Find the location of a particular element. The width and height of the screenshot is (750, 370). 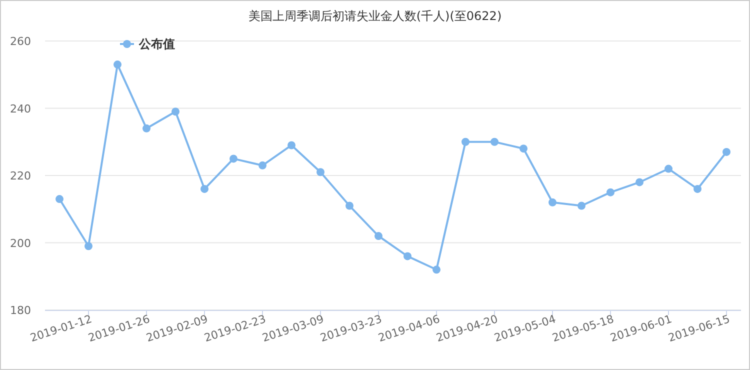

y-tick-label: 200 is located at coordinates (20, 243).